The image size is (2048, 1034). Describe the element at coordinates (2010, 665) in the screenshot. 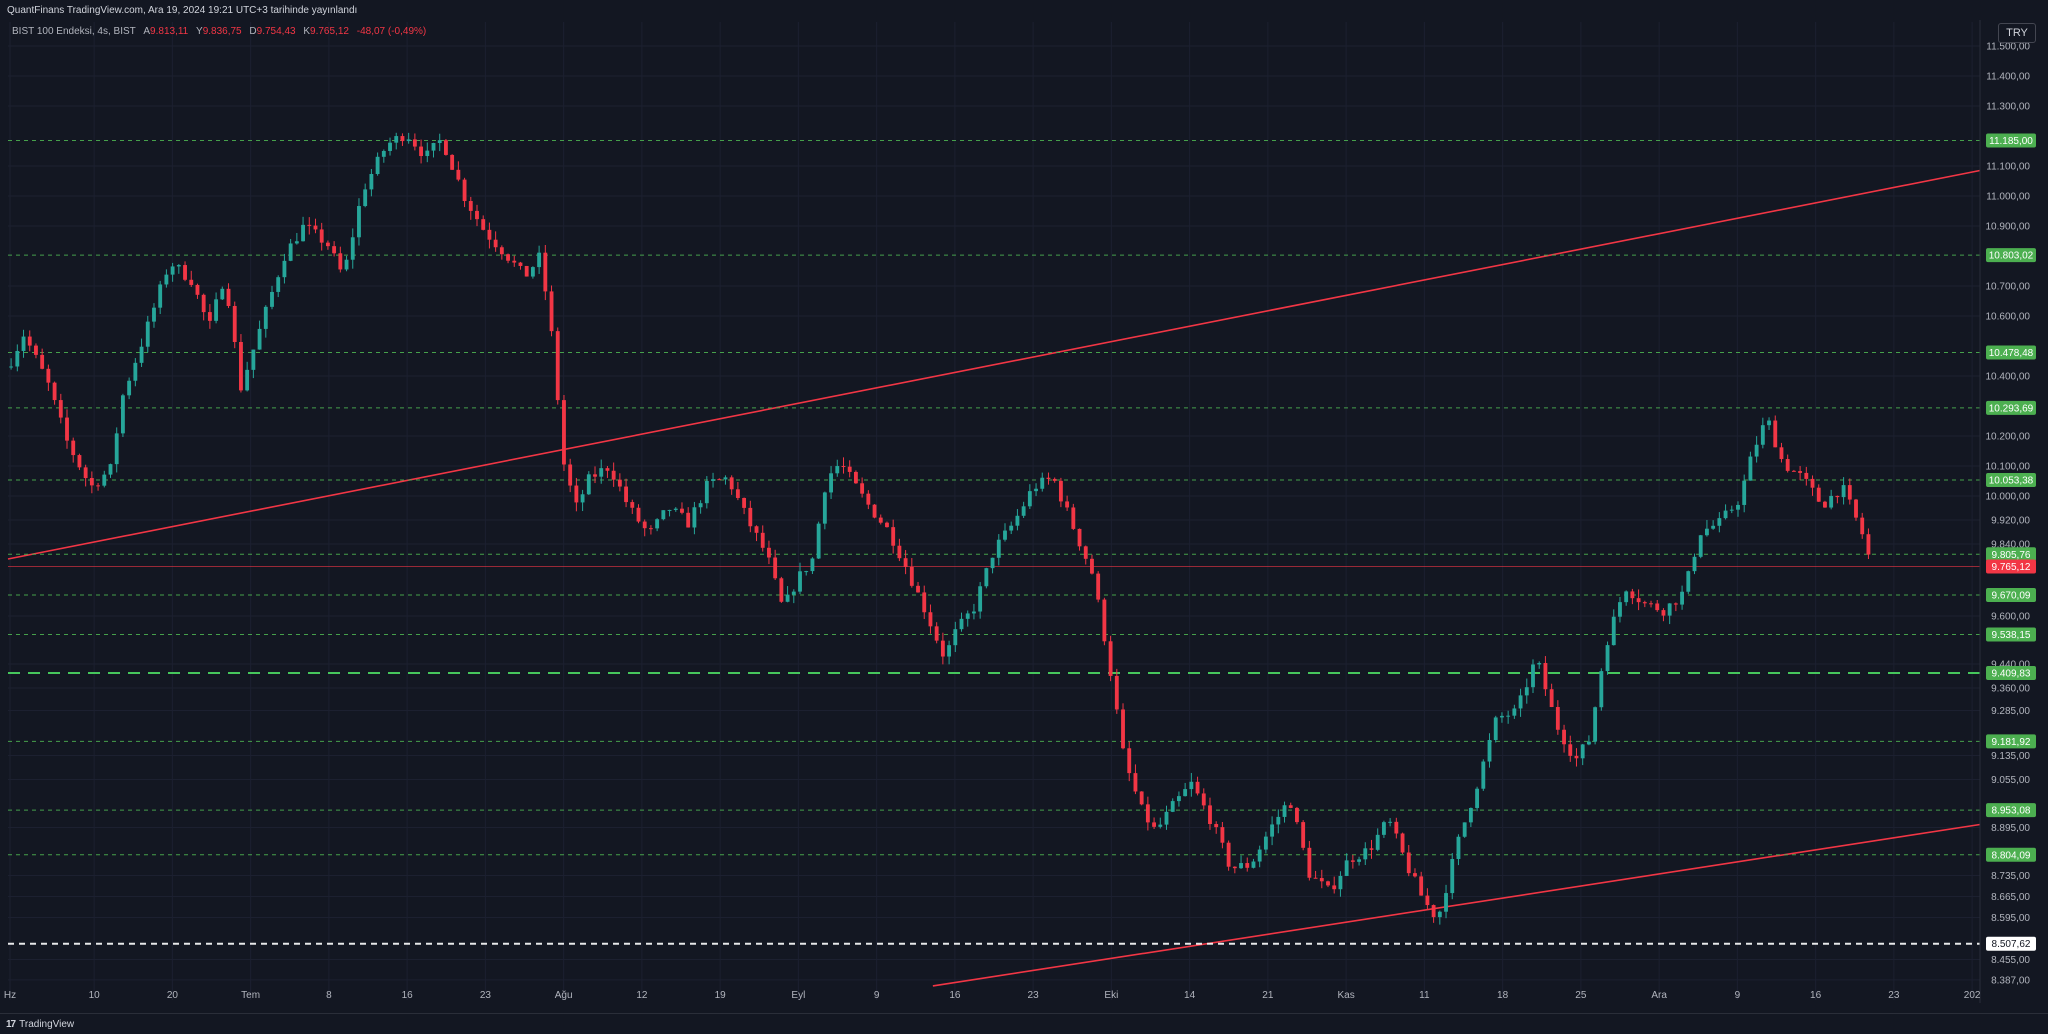

I see `price-tick-label: 9.440,00` at that location.